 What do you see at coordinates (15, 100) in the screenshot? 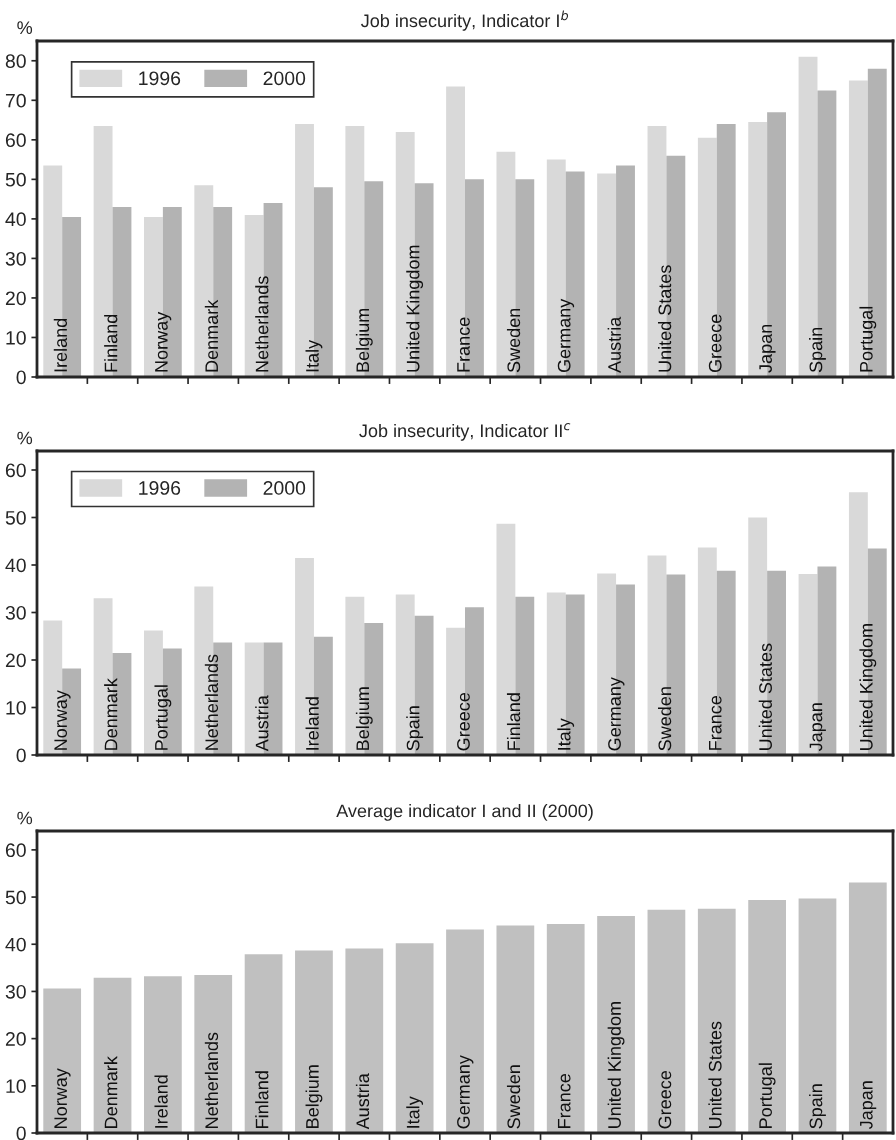
I see `y-tick-label: 70` at bounding box center [15, 100].